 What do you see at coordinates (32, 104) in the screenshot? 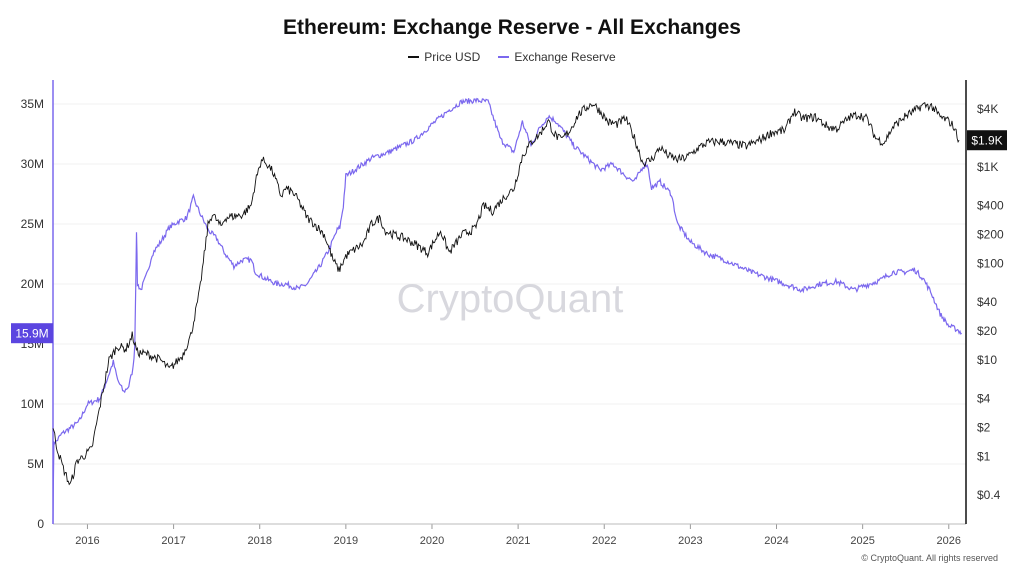
I see `y-left-tick-label: 35M` at bounding box center [32, 104].